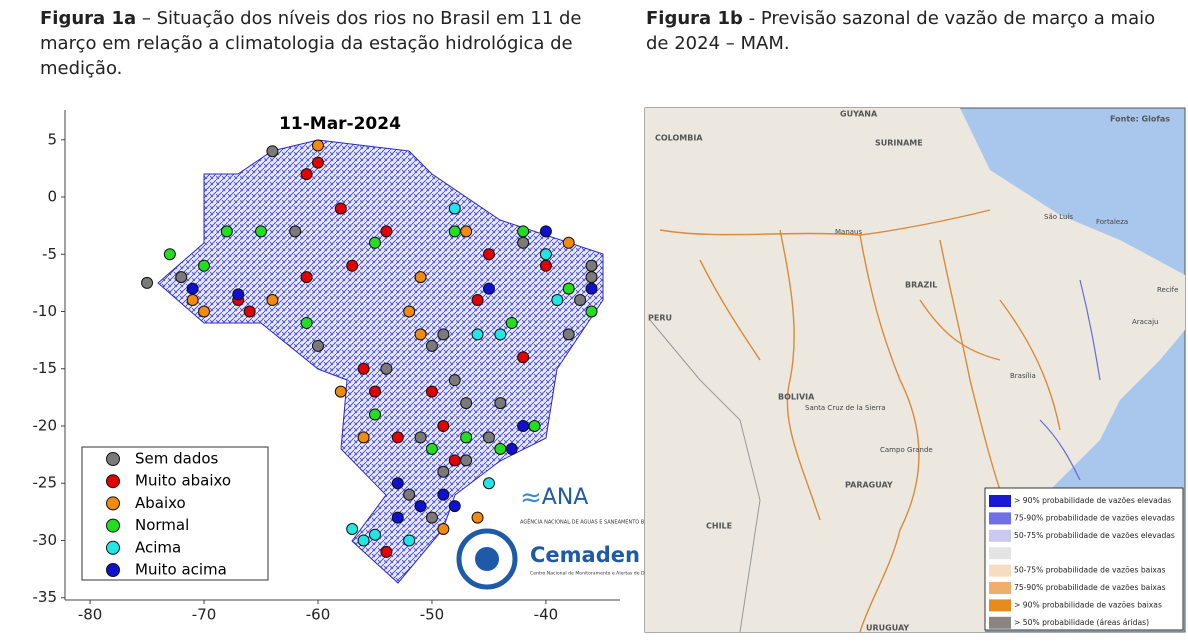 This screenshot has width=1188, height=644. What do you see at coordinates (160, 503) in the screenshot?
I see `legend-label: Abaixo` at bounding box center [160, 503].